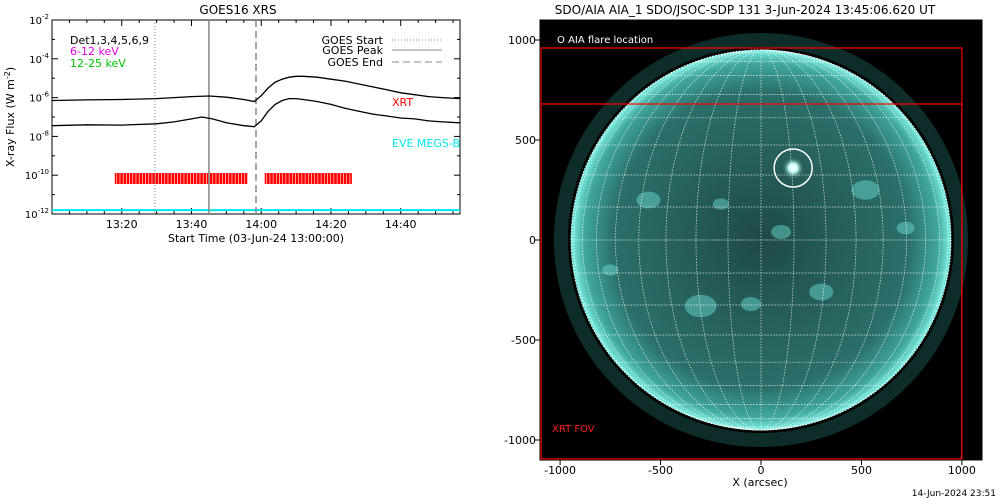  I want to click on aia-flare-brightening, so click(793, 168).